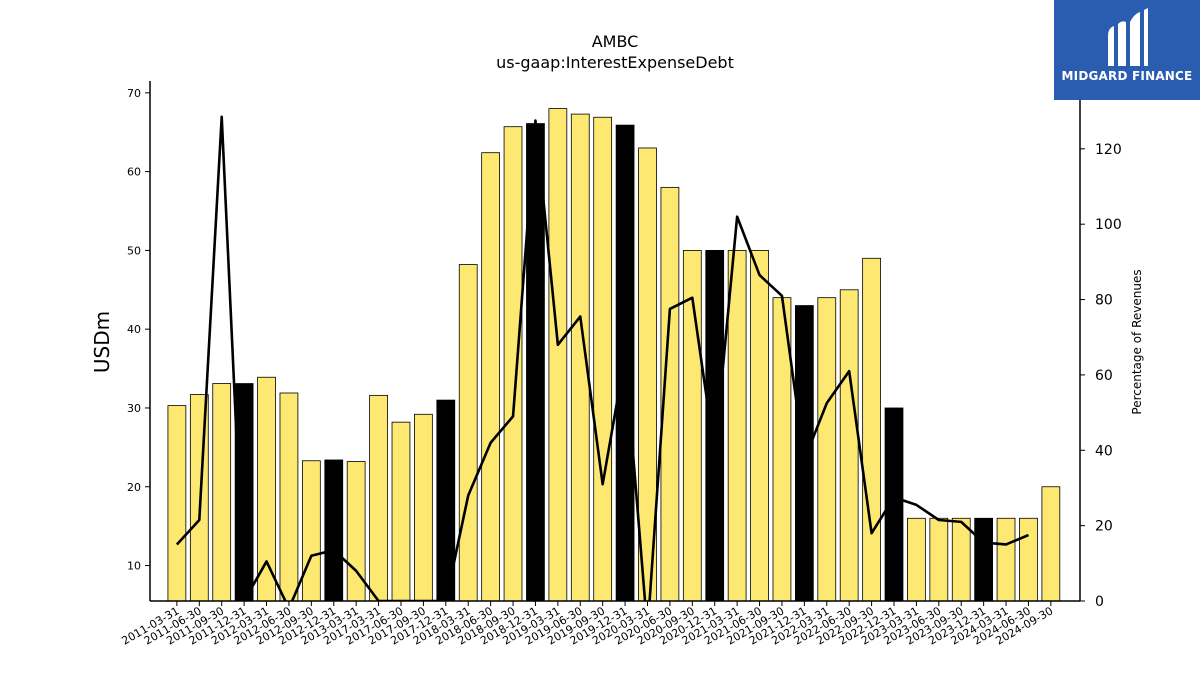  Describe the element at coordinates (1104, 527) in the screenshot. I see `y2-tick-label-20: 20` at that location.